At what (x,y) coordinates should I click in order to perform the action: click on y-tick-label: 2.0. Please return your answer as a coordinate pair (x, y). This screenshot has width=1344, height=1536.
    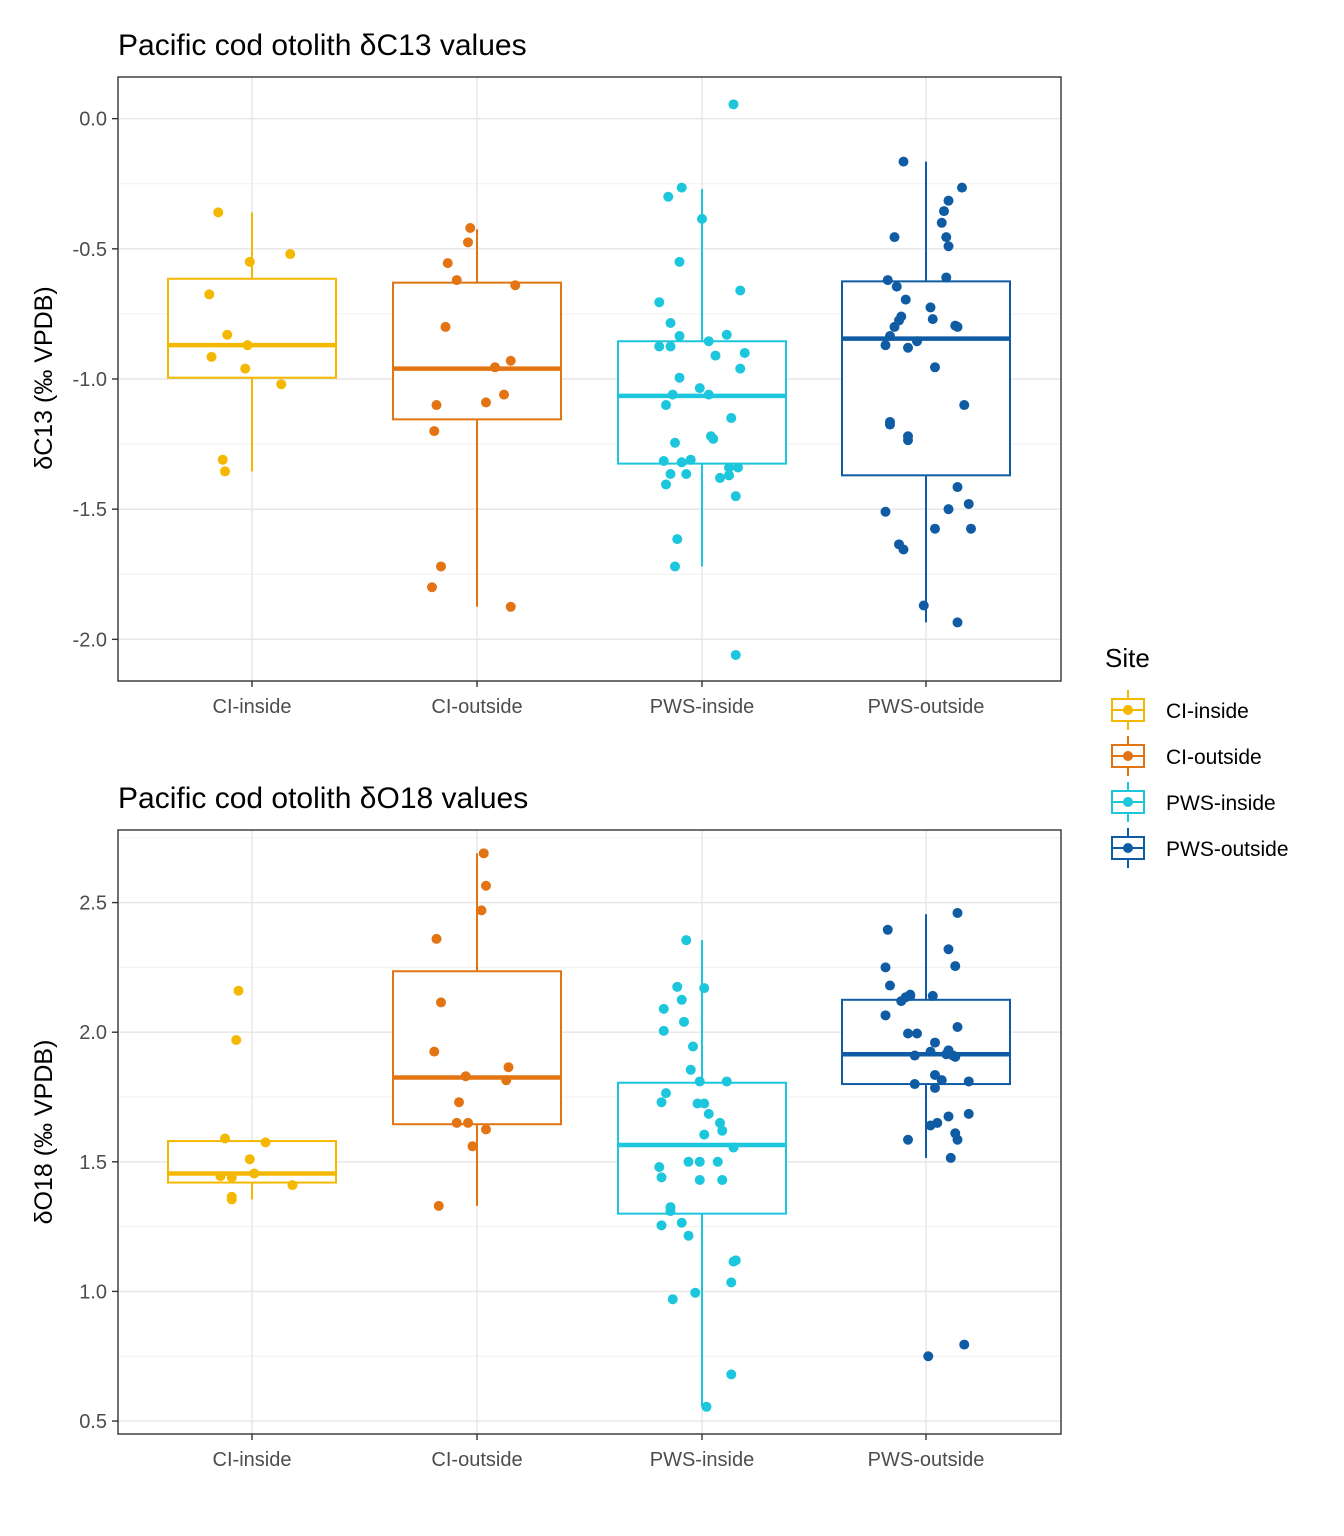
    Looking at the image, I should click on (93, 1033).